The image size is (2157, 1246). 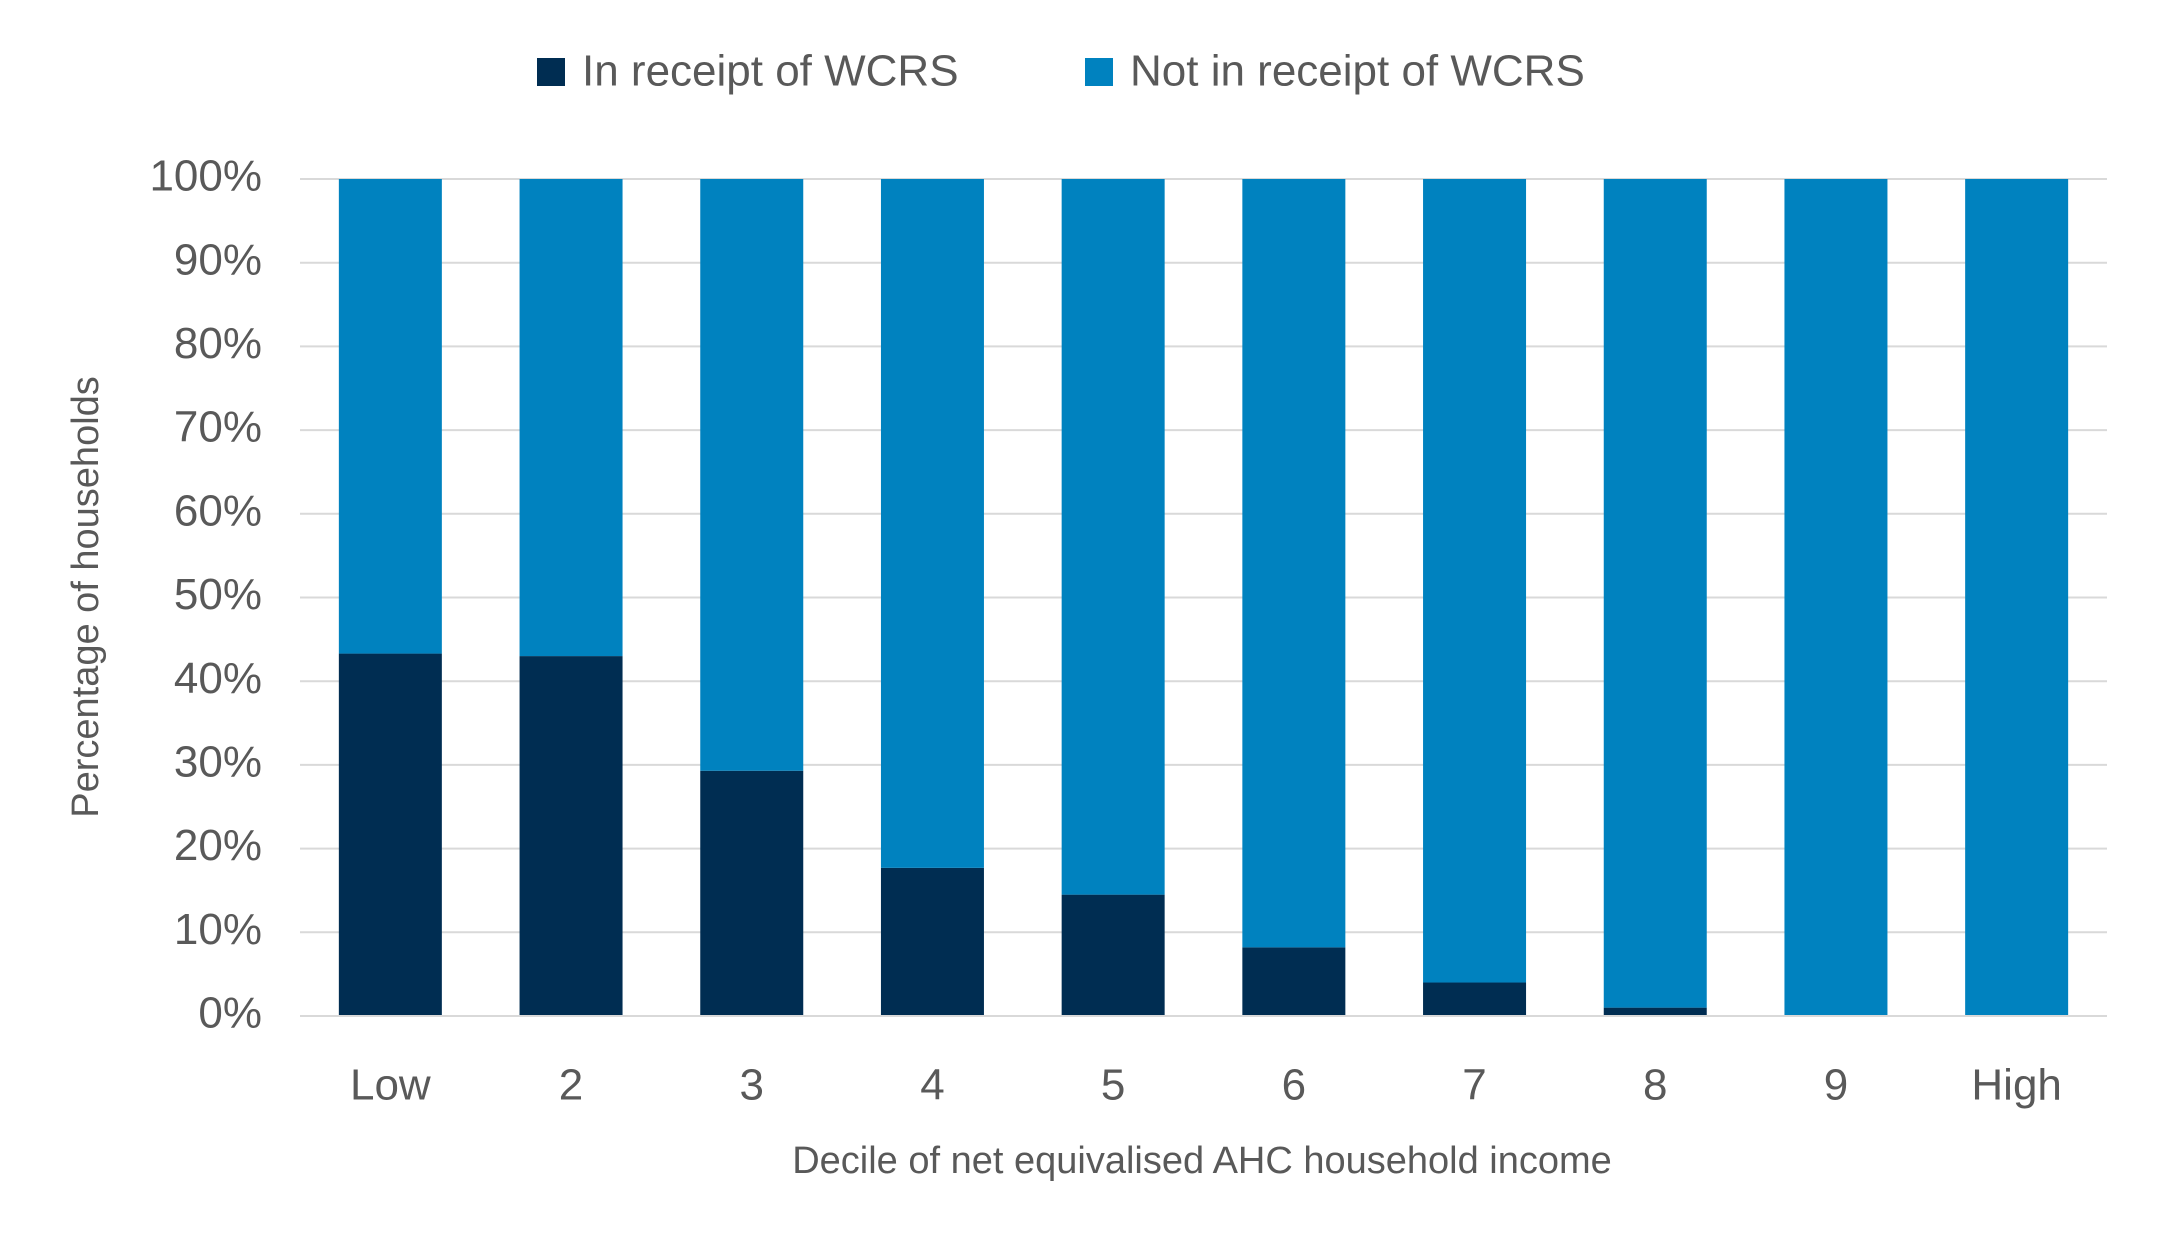 I want to click on y-tick-label: 50%, so click(x=218, y=594).